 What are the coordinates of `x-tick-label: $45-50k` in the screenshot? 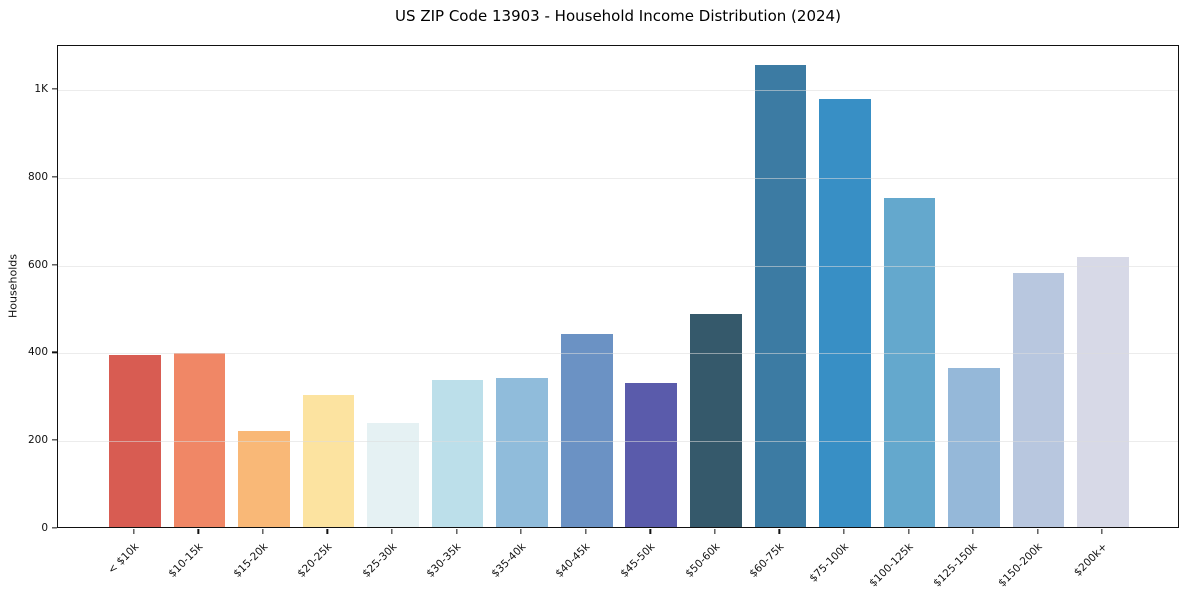 It's located at (638, 560).